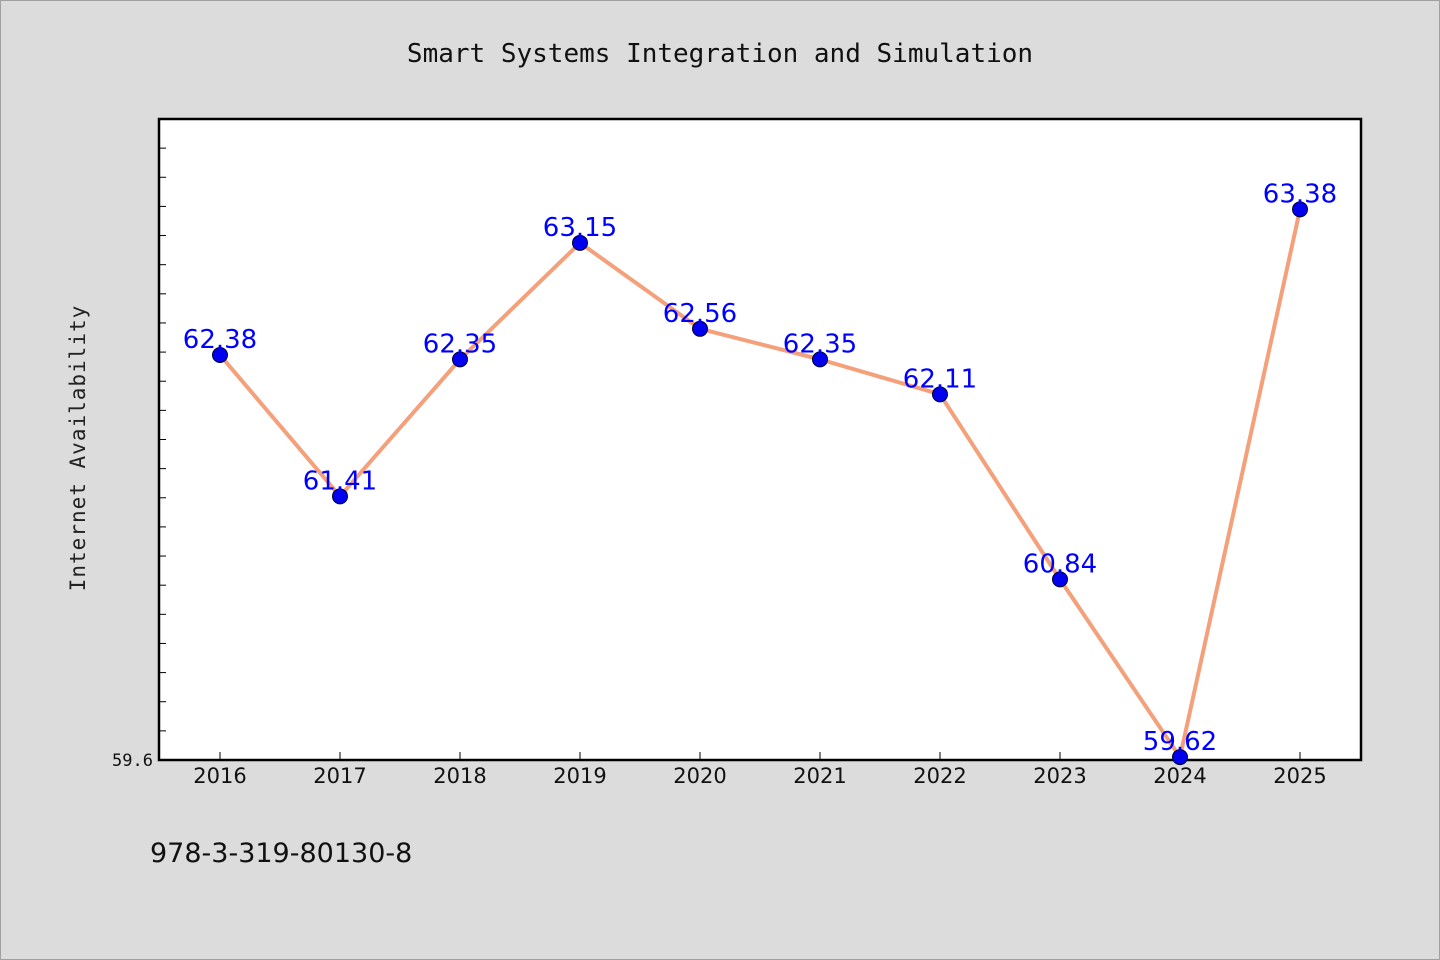  I want to click on x-tick-label: 2017, so click(339, 776).